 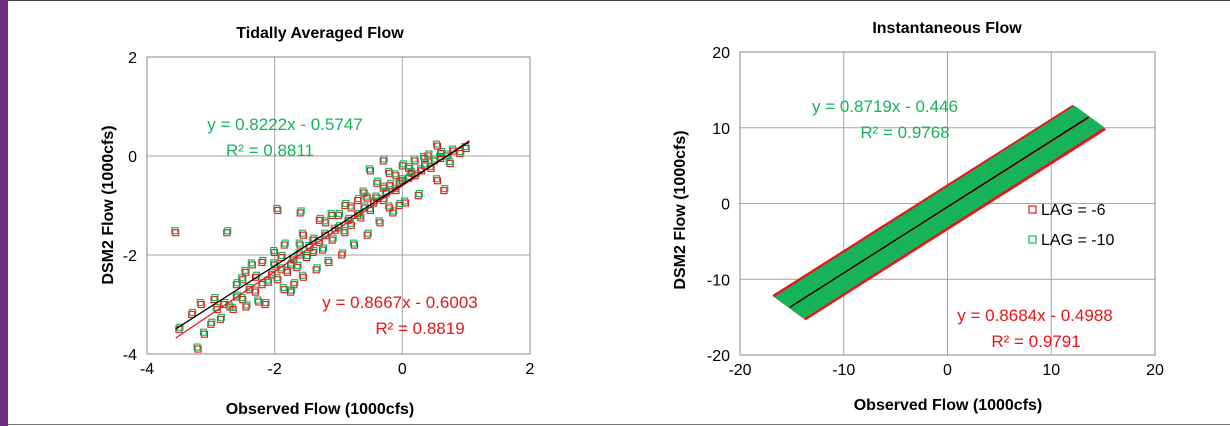 What do you see at coordinates (1051, 370) in the screenshot?
I see `x-tick-label: 10` at bounding box center [1051, 370].